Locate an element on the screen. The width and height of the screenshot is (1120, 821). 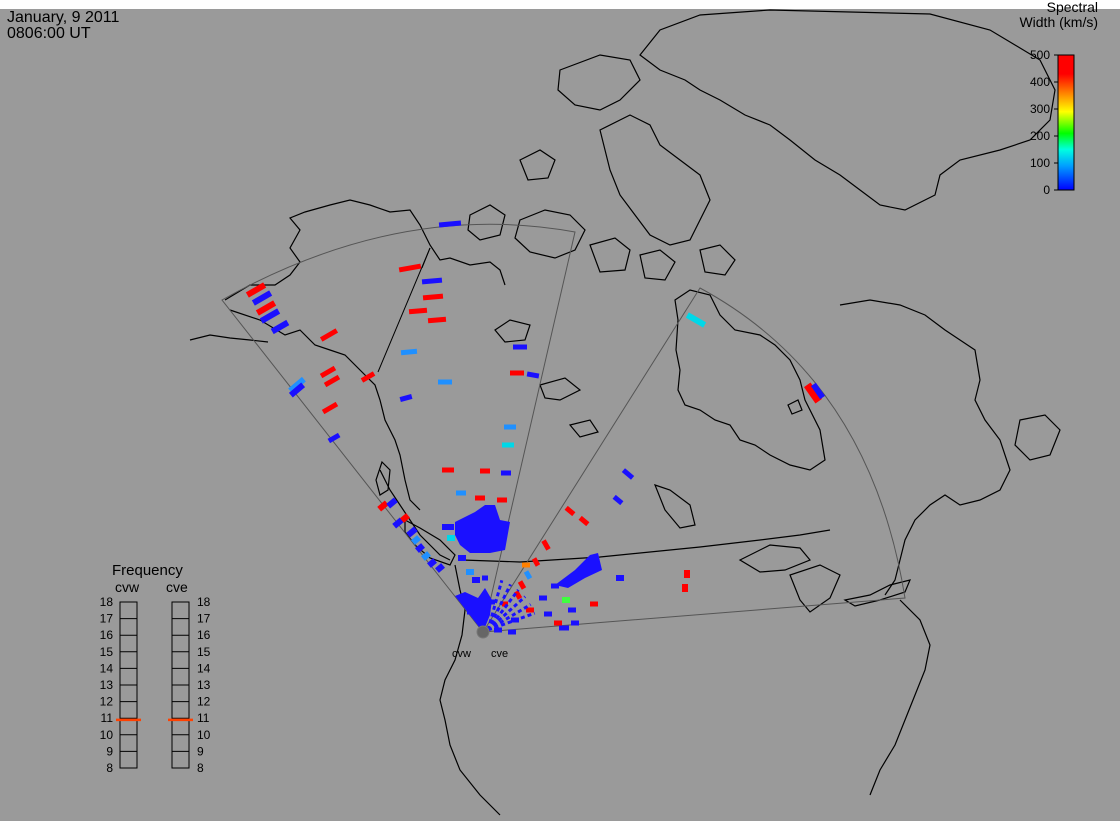
frequency-tick-right: 17 is located at coordinates (204, 619).